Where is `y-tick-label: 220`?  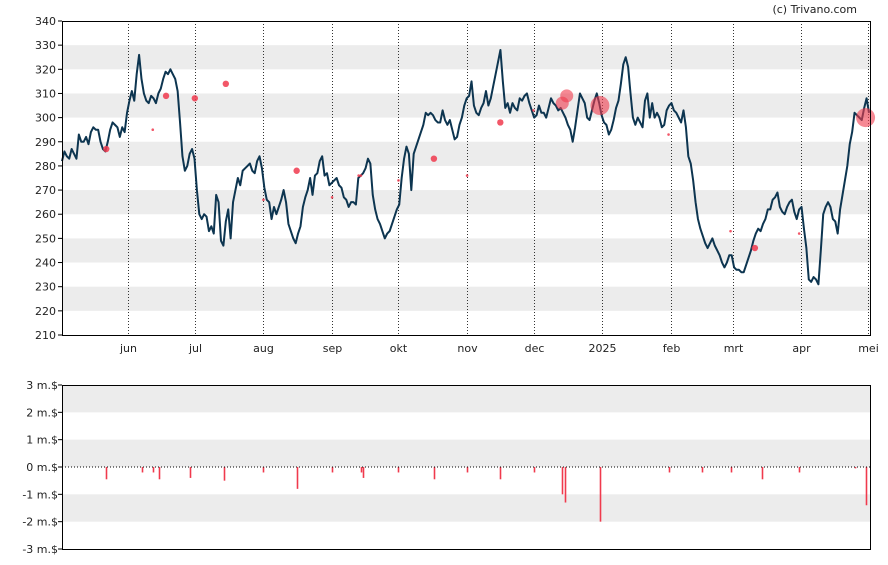 y-tick-label: 220 is located at coordinates (45, 311).